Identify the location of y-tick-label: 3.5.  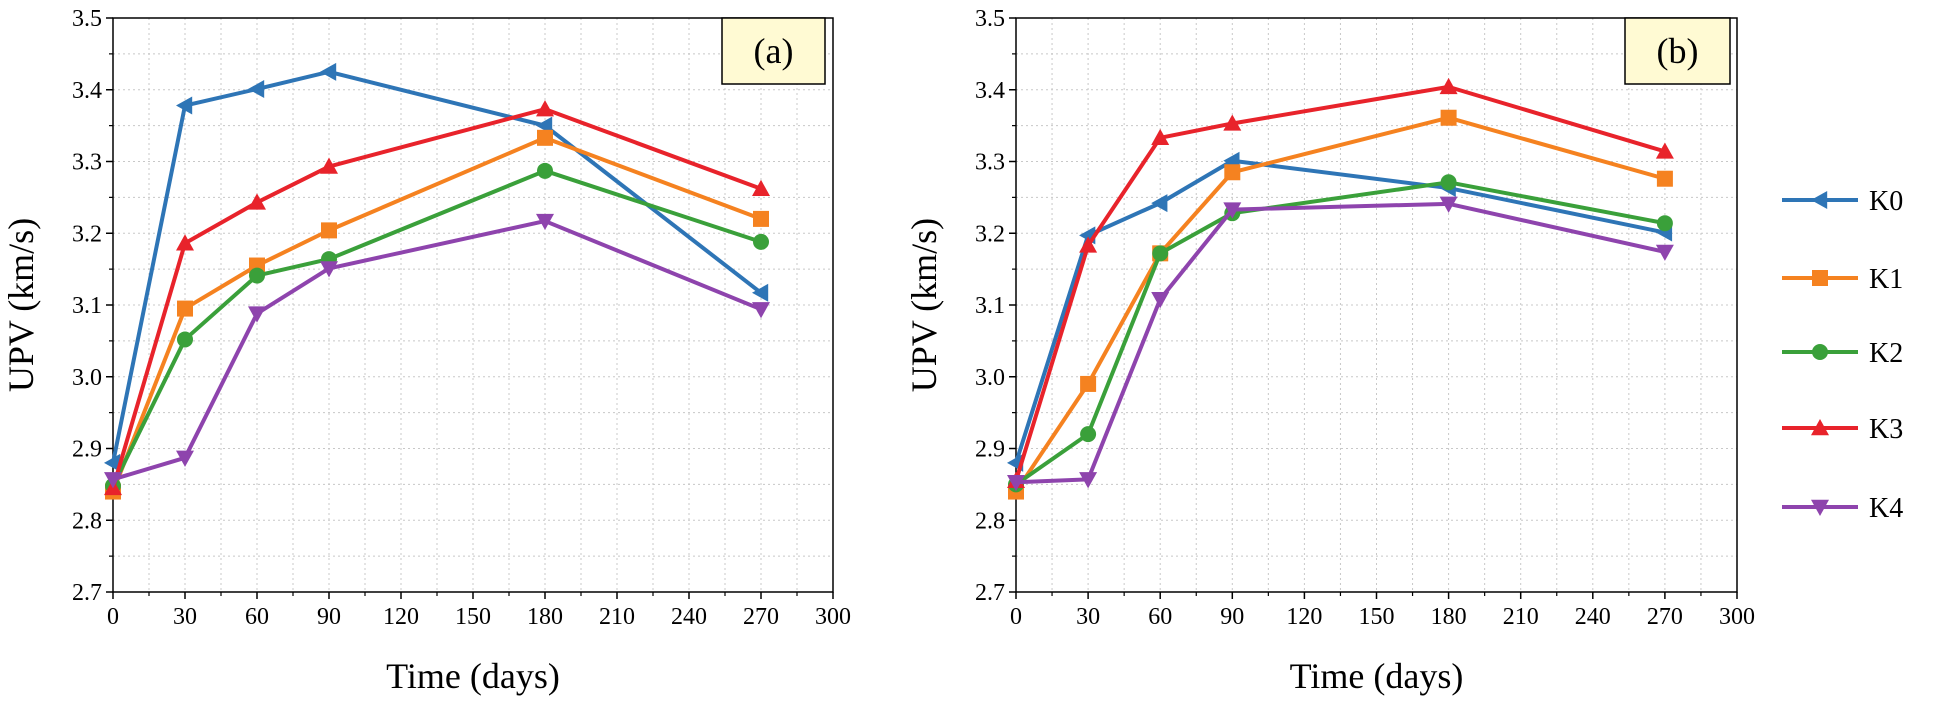
(990, 19).